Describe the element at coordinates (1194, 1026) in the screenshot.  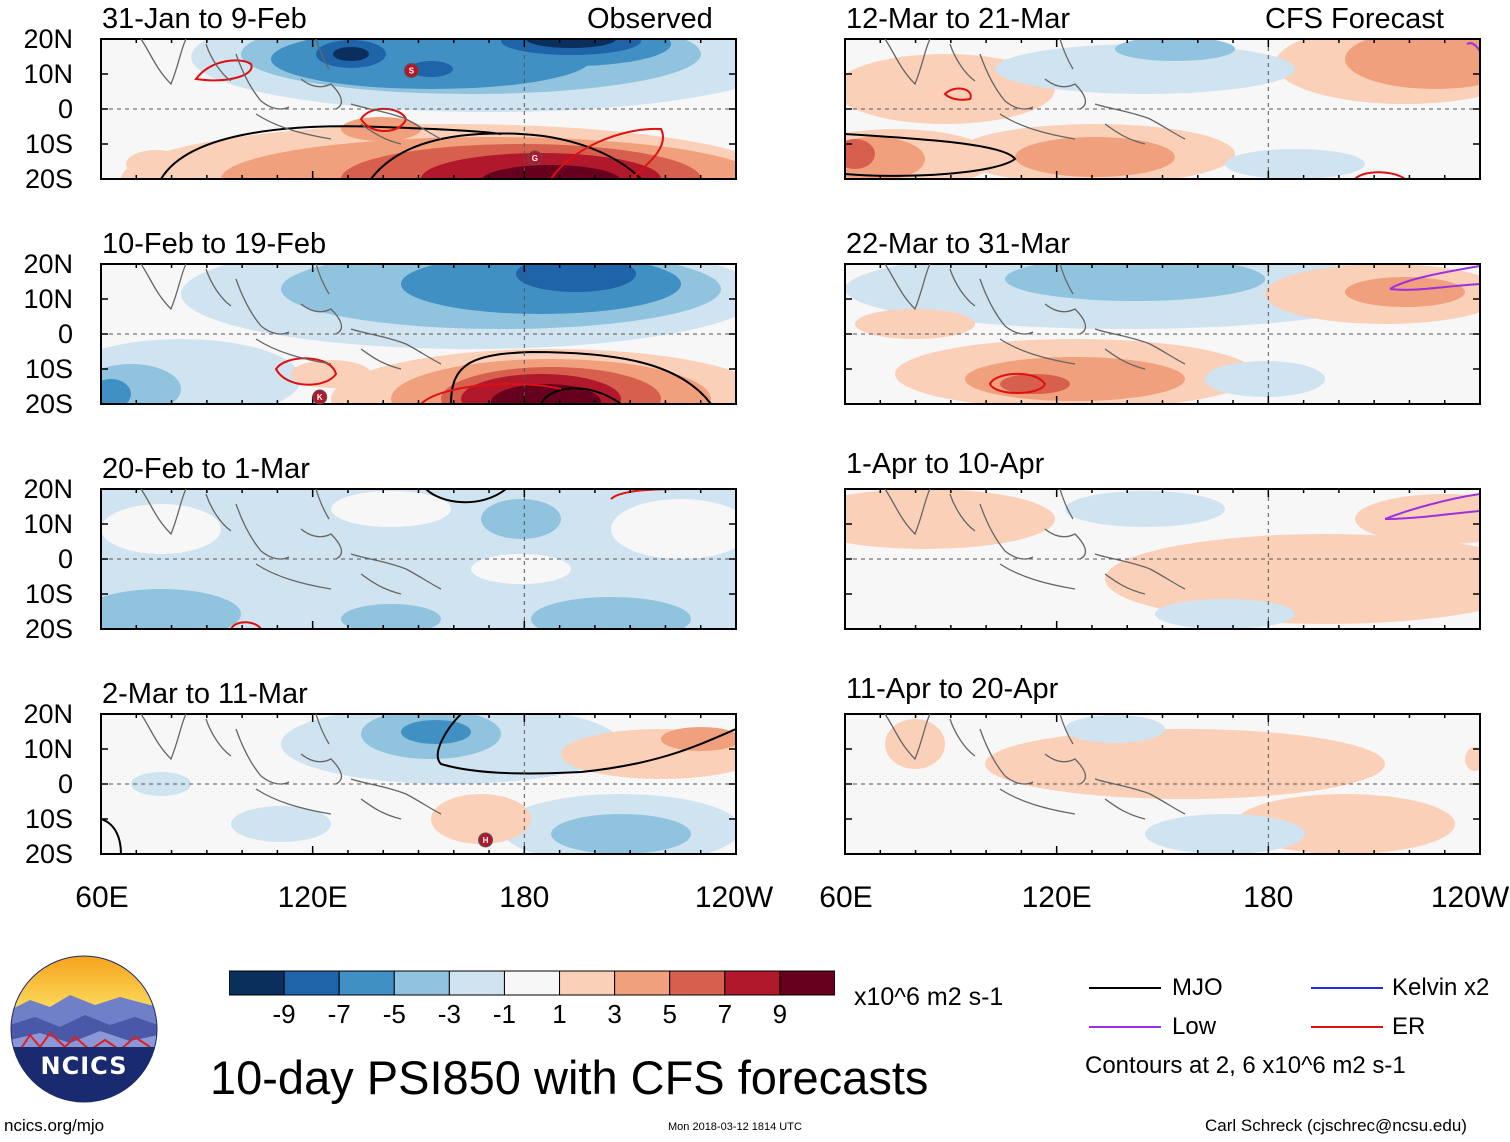
I see `legend-label-low: Low` at that location.